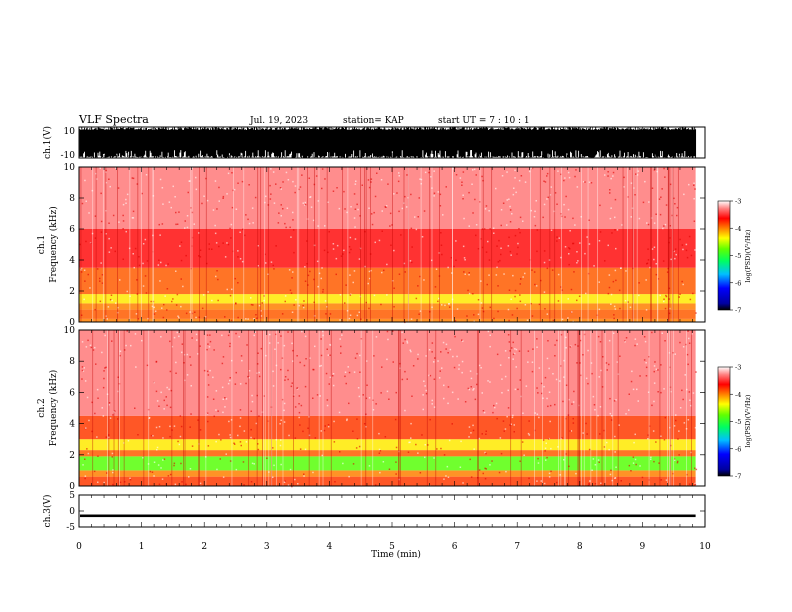 This screenshot has height=612, width=792. Describe the element at coordinates (70, 528) in the screenshot. I see `ch3-ytick-label: -5` at that location.